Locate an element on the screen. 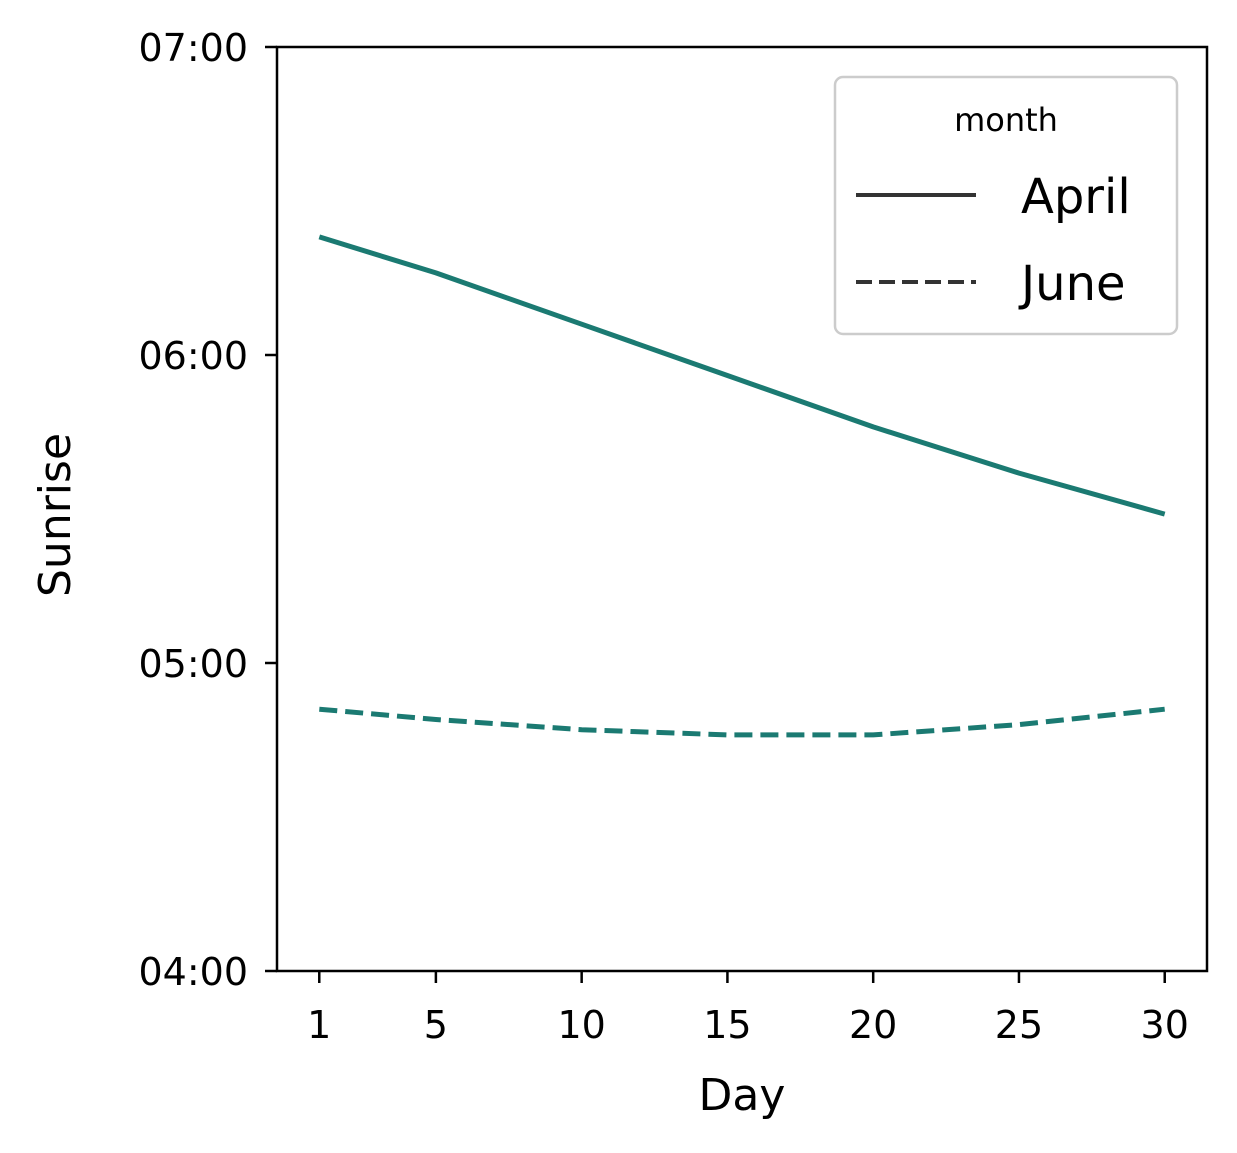  y-tick-label: 04:00 is located at coordinates (193, 972).